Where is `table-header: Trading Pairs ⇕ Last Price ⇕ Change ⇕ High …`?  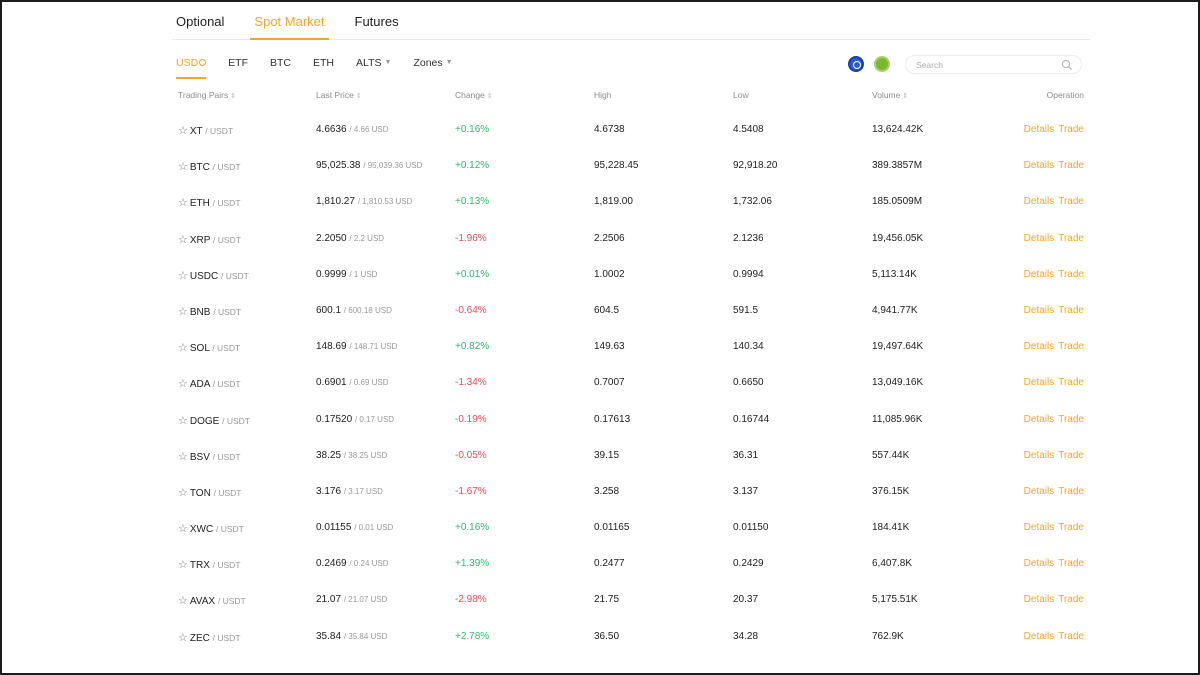
table-header: Trading Pairs ⇕ Last Price ⇕ Change ⇕ High … is located at coordinates (631, 97).